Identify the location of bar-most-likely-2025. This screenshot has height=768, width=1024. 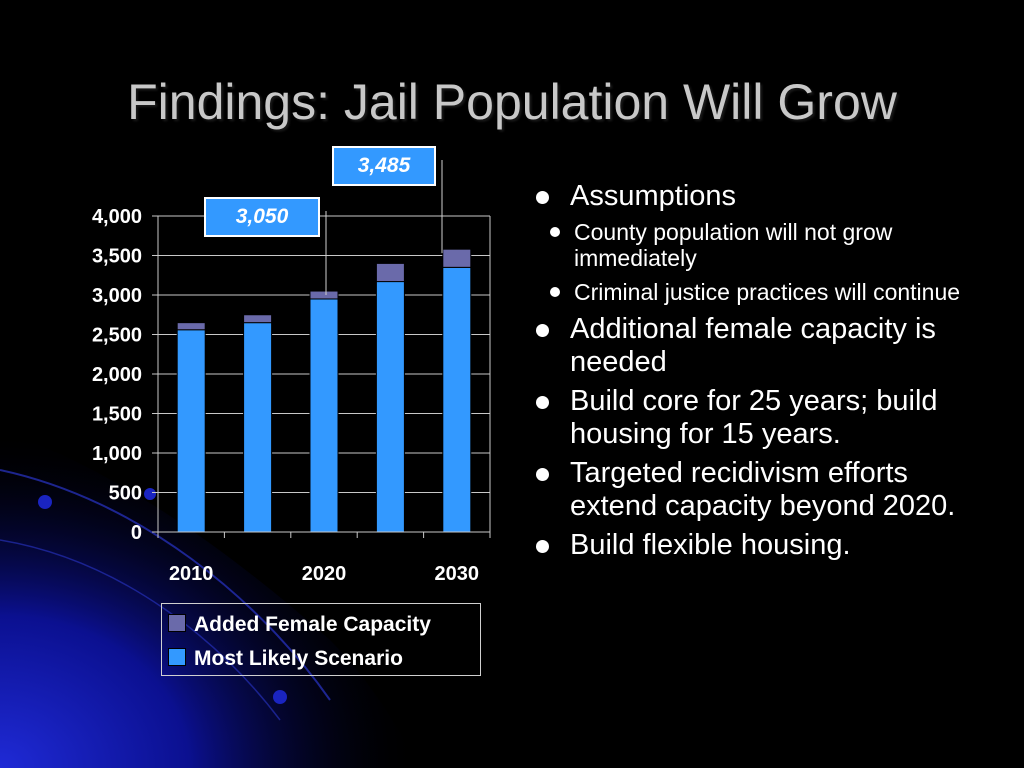
(390, 407).